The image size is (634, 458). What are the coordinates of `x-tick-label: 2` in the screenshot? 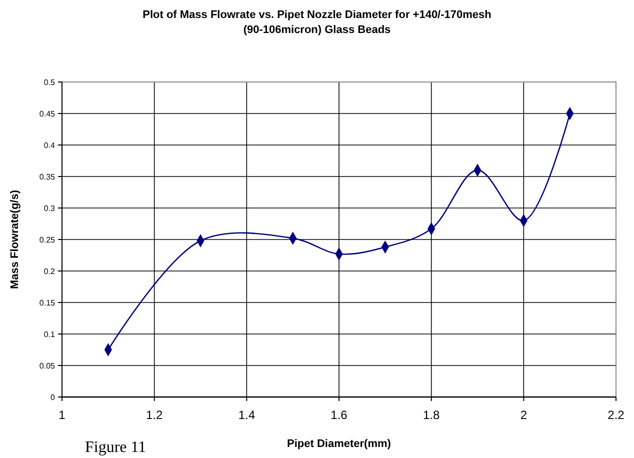 It's located at (524, 415).